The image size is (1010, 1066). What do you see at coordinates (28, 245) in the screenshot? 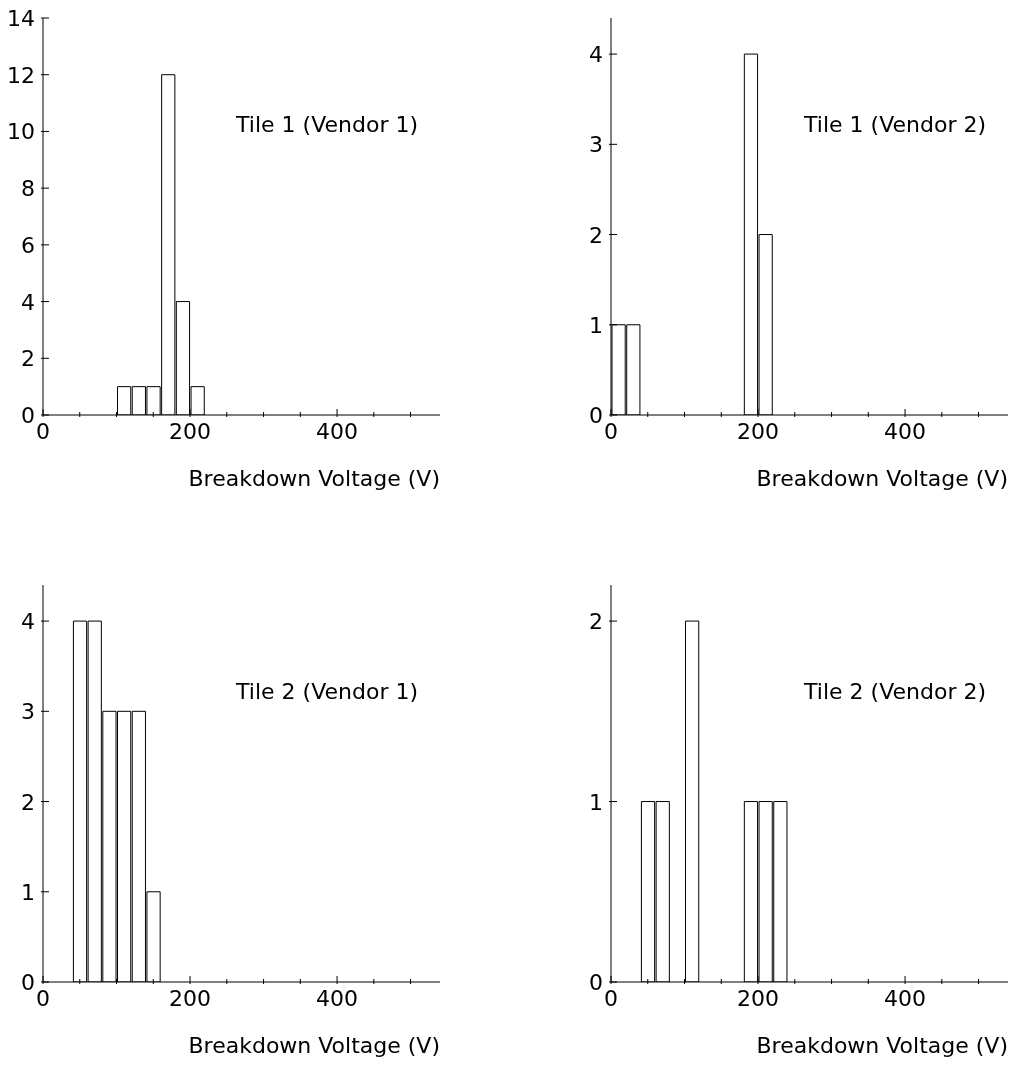
I see `y-tick-label: 6` at bounding box center [28, 245].